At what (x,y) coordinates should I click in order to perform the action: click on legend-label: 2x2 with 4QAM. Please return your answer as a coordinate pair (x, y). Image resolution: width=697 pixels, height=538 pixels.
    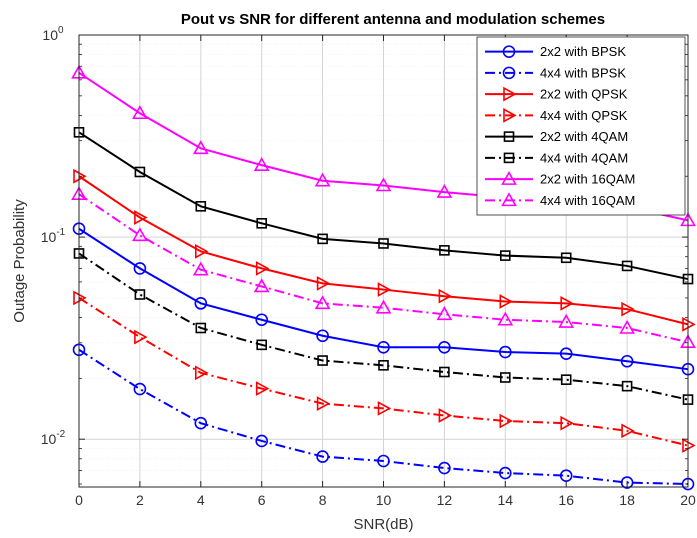
    Looking at the image, I should click on (584, 136).